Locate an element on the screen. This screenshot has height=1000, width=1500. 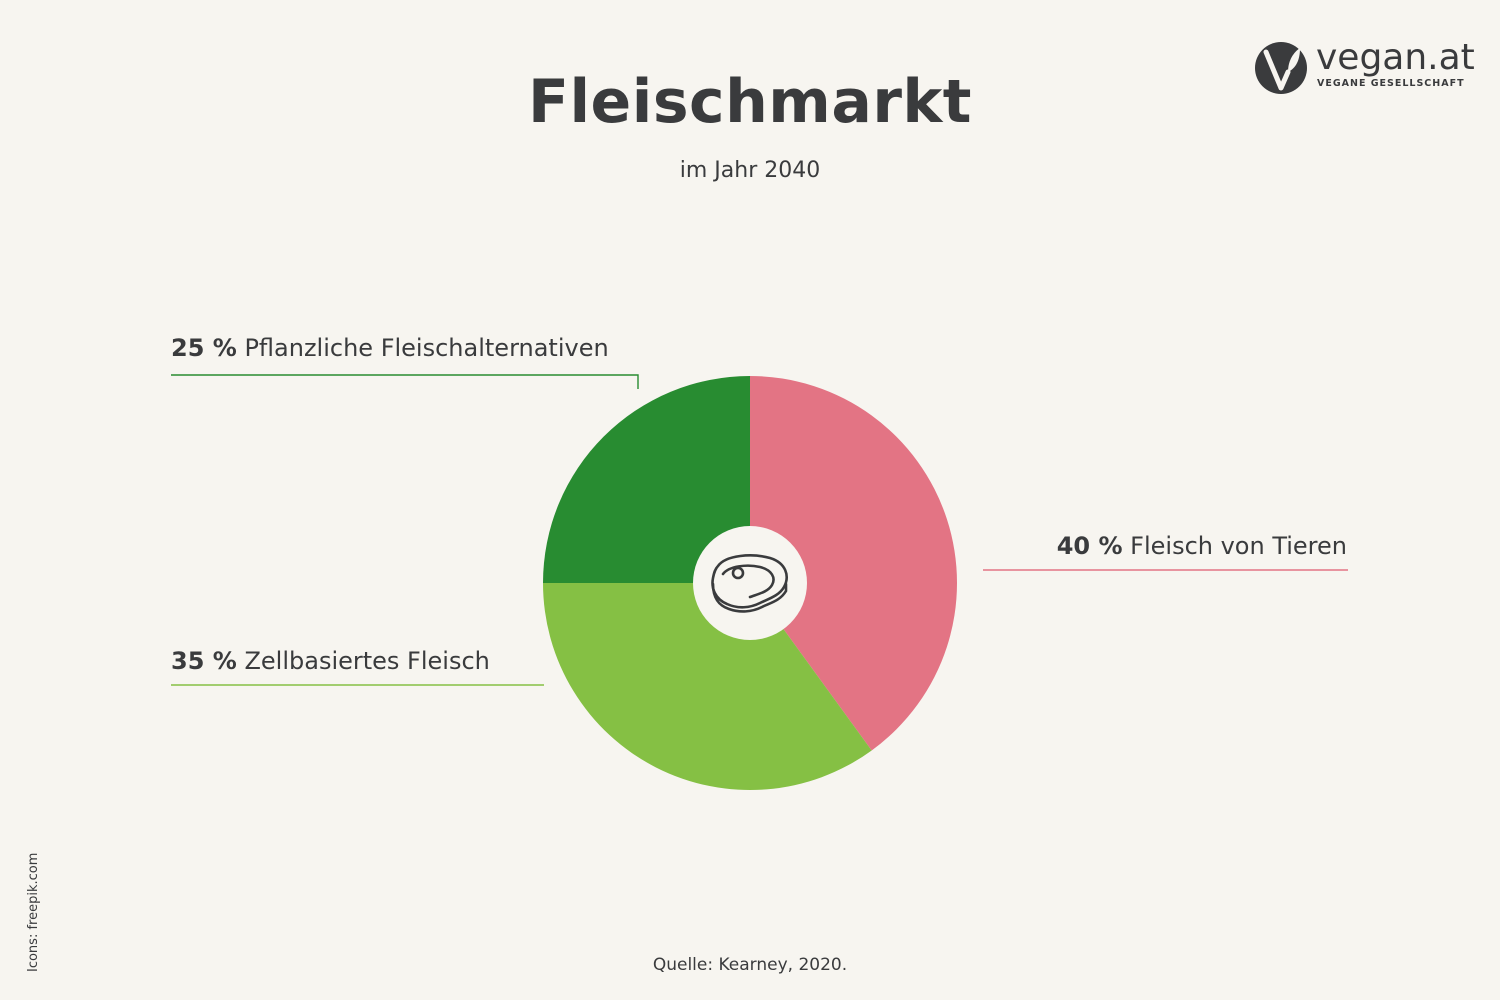
label-tiere: 40 % Fleisch von Tieren is located at coordinates (1202, 546).